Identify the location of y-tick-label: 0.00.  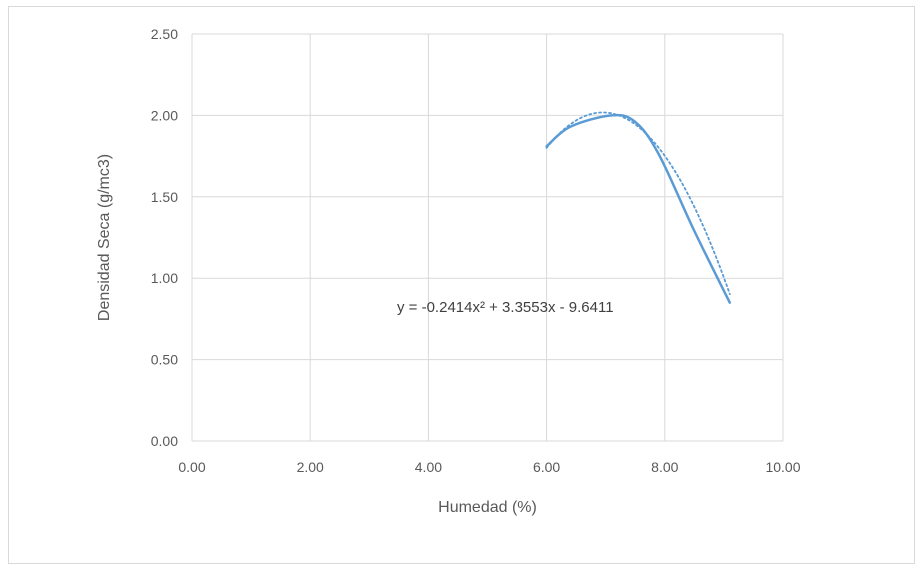
(164, 441).